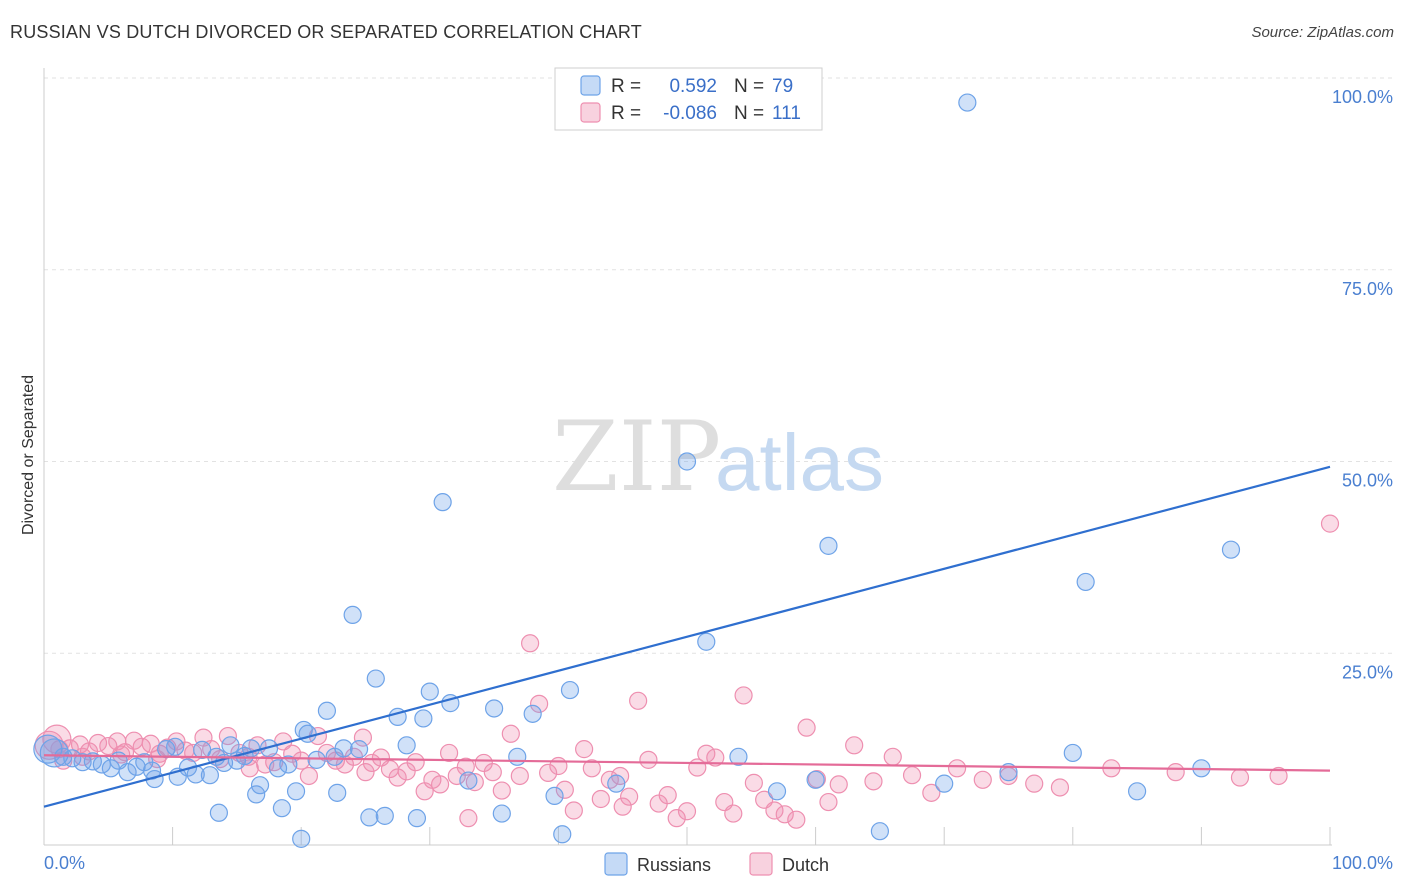 The width and height of the screenshot is (1406, 892). Describe the element at coordinates (693, 86) in the screenshot. I see `russians-r-value: 0.592` at that location.